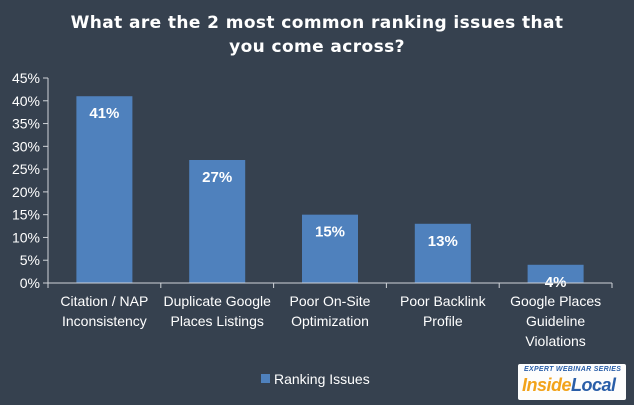  I want to click on data-label: 13%, so click(443, 241).